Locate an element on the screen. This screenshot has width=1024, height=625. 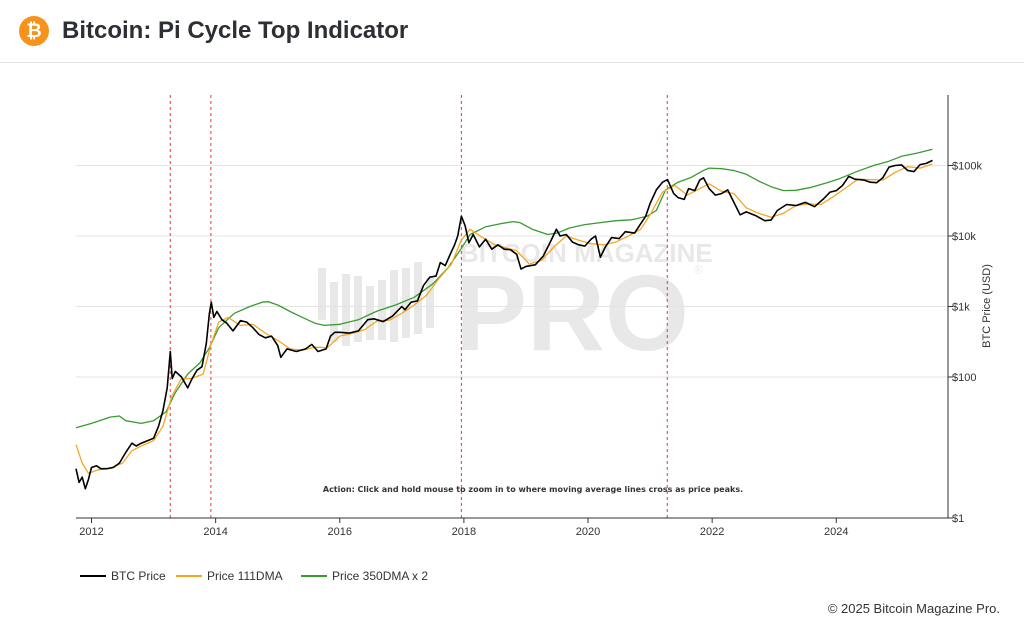
x-tick-label: 2022 is located at coordinates (712, 532).